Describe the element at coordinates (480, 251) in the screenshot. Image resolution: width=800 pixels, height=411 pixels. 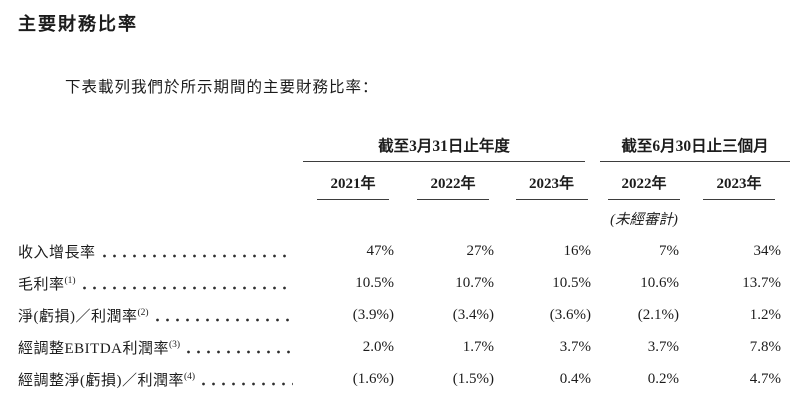
I see `cell-value: 27%` at that location.